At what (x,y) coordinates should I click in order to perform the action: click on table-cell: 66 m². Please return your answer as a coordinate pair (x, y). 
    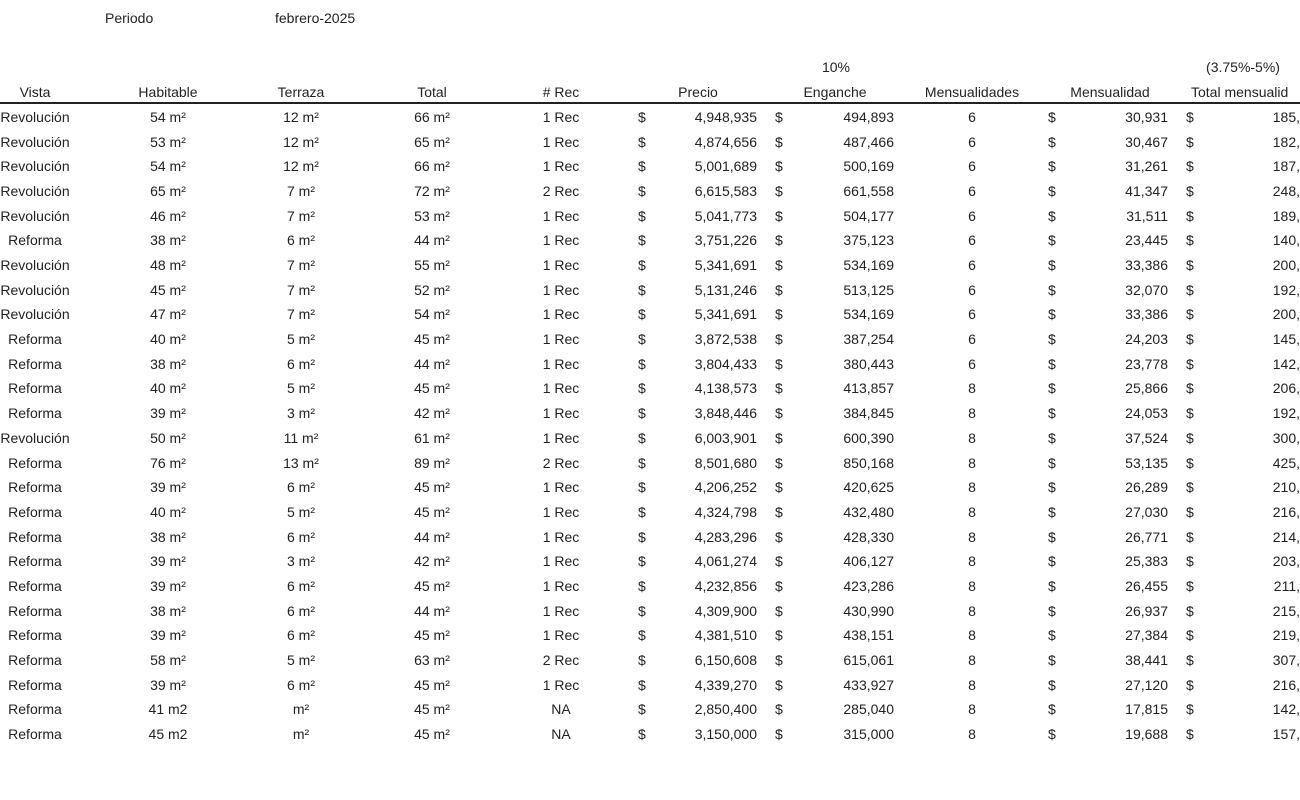
    Looking at the image, I should click on (432, 117).